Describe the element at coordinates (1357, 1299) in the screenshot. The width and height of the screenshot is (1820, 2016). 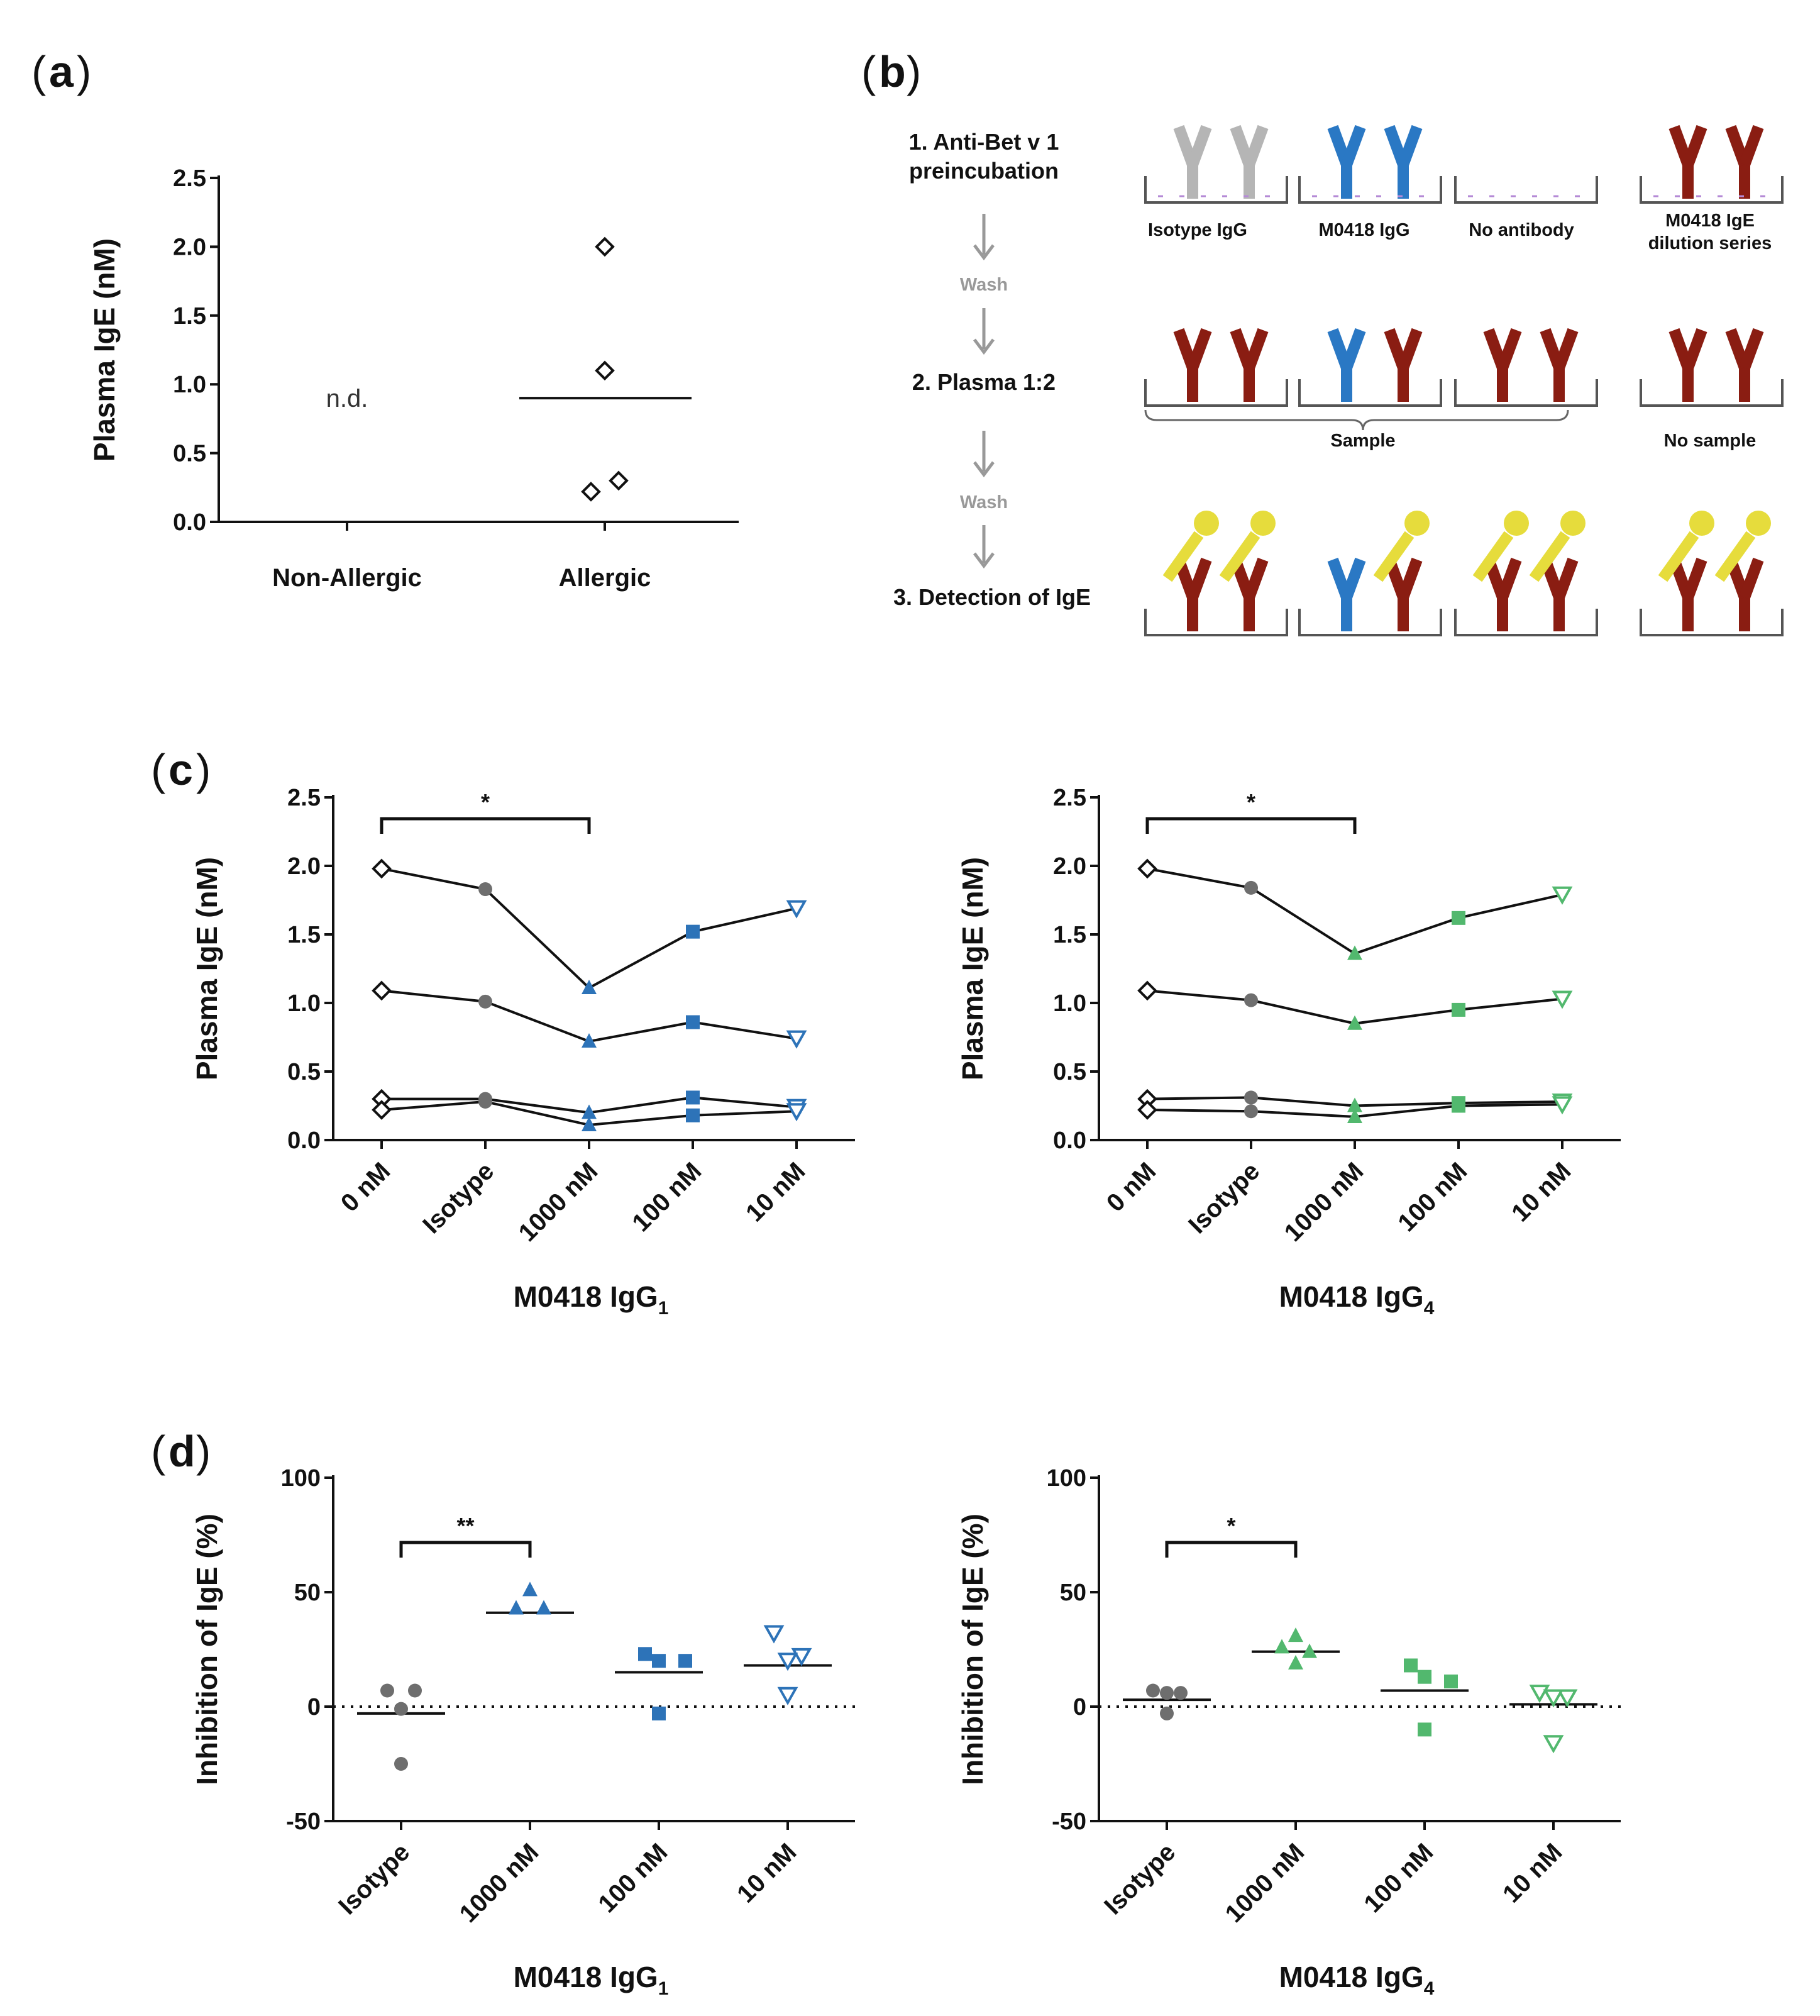
I see `x-axis-title: M0418 IgG4` at that location.